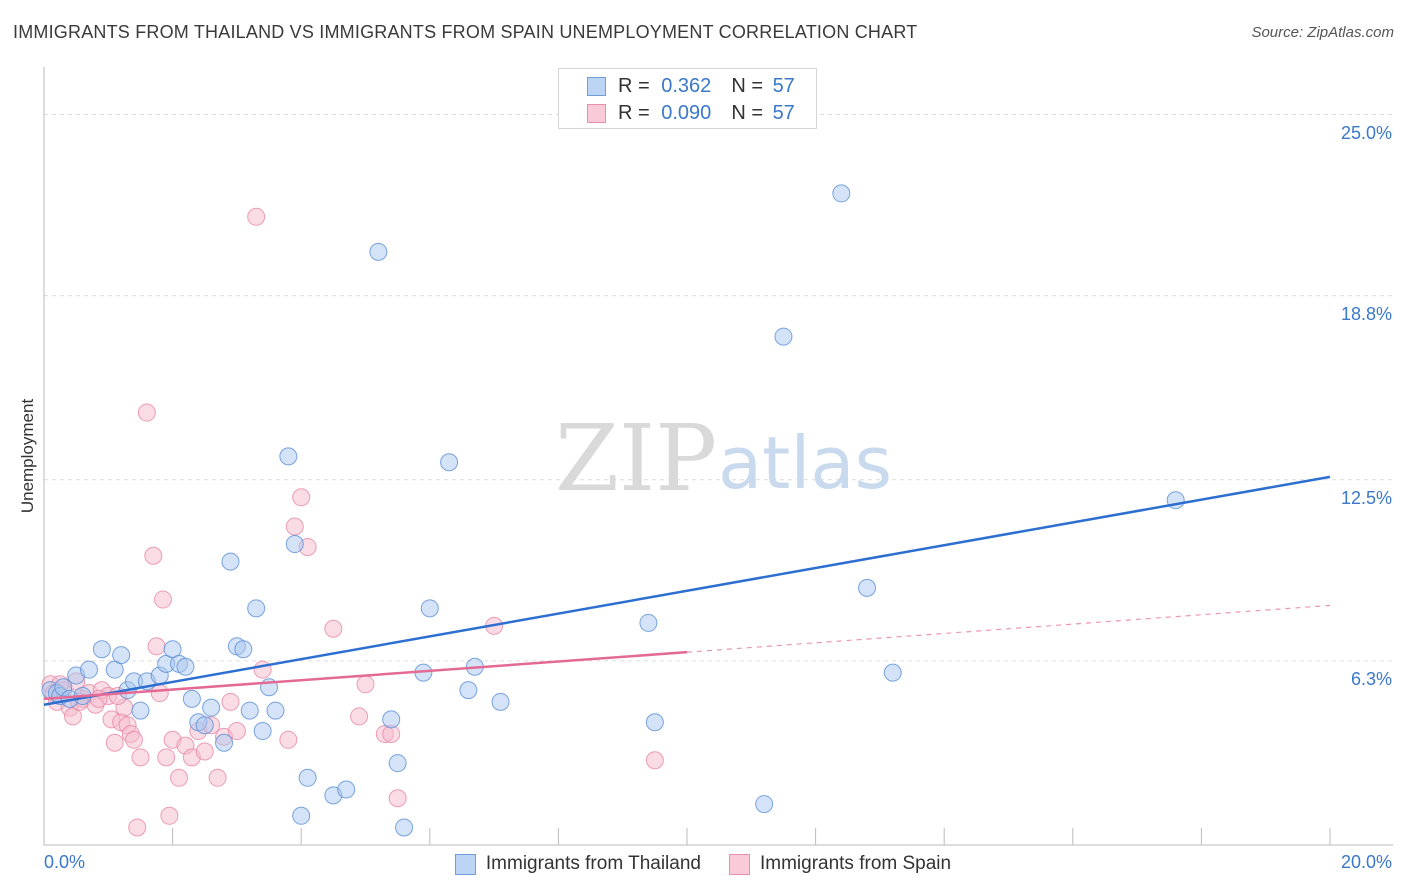 The width and height of the screenshot is (1406, 892). I want to click on legend-item-spain: Immigrants from Spain, so click(840, 864).